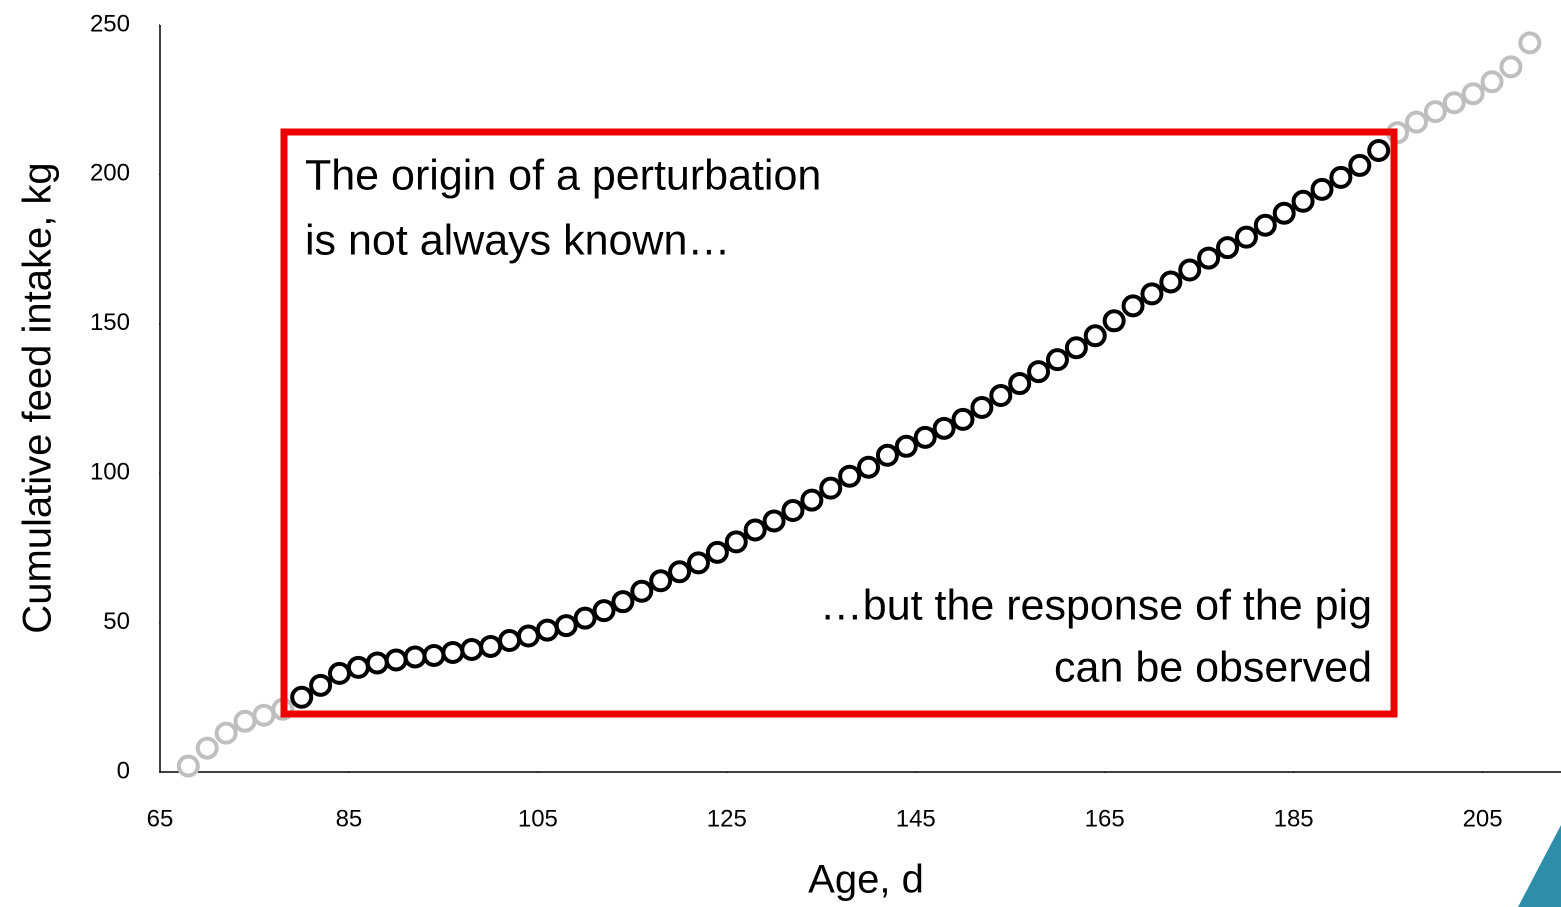  What do you see at coordinates (38, 397) in the screenshot?
I see `y-axis-title: Cumulative feed intake, kg` at bounding box center [38, 397].